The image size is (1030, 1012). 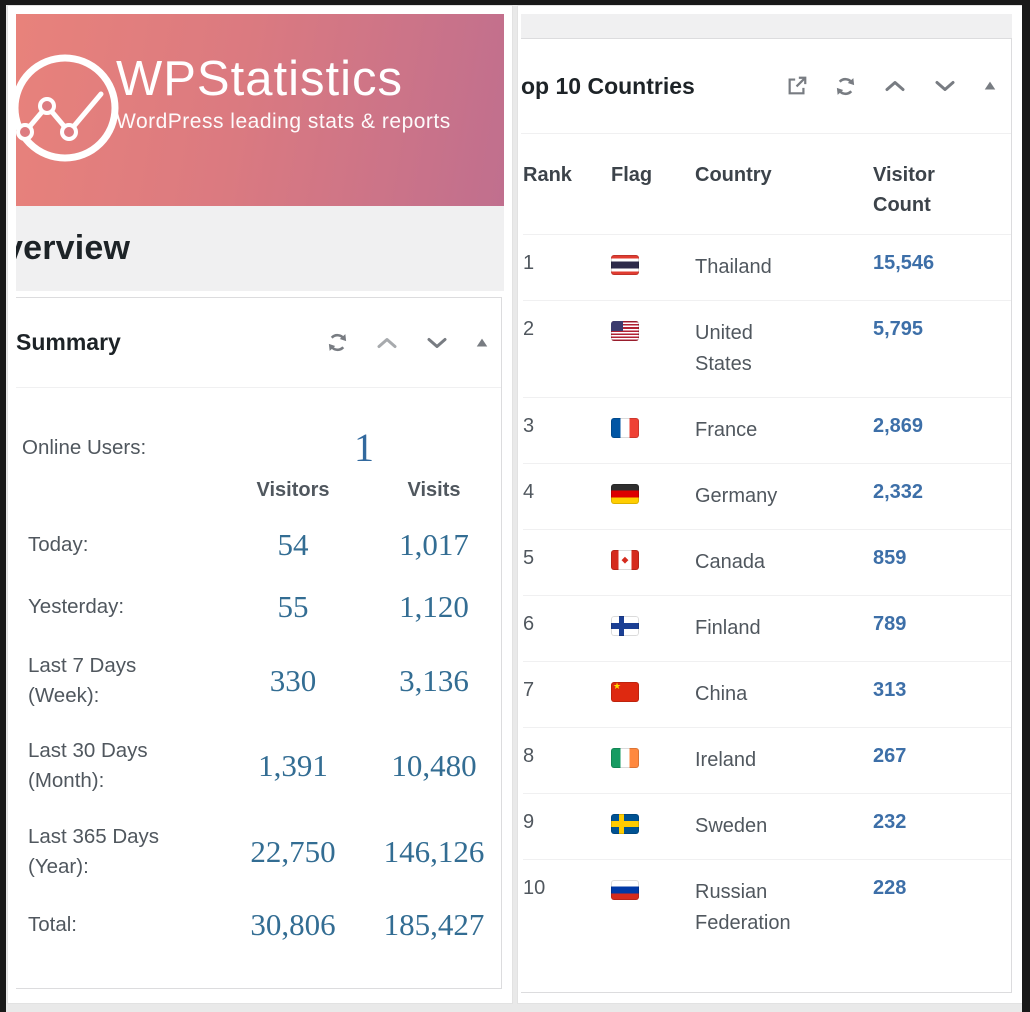 I want to click on country-name: United States, so click(x=724, y=348).